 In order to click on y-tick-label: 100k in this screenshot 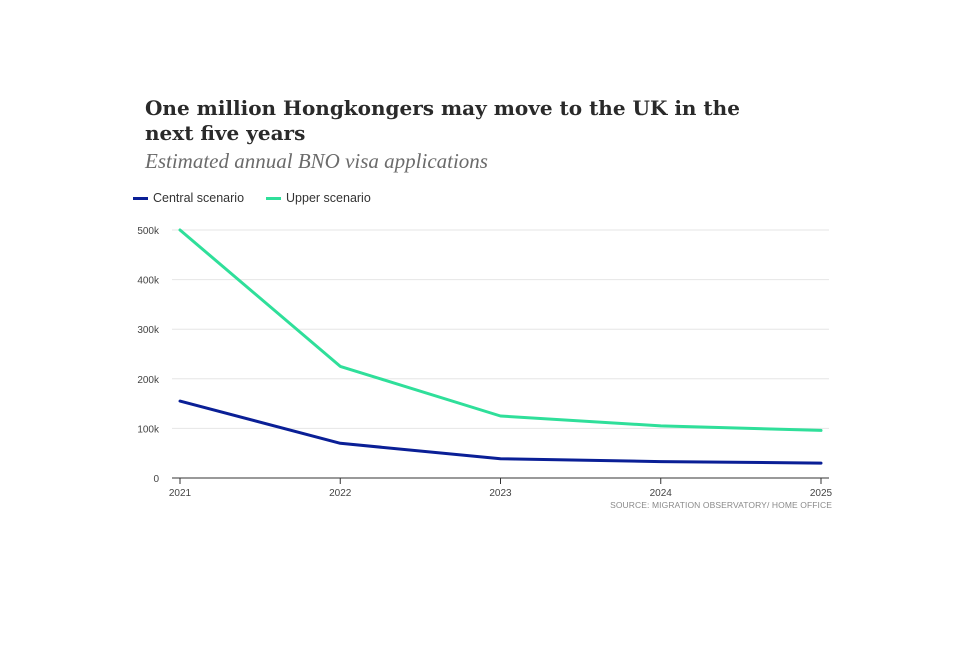, I will do `click(148, 429)`.